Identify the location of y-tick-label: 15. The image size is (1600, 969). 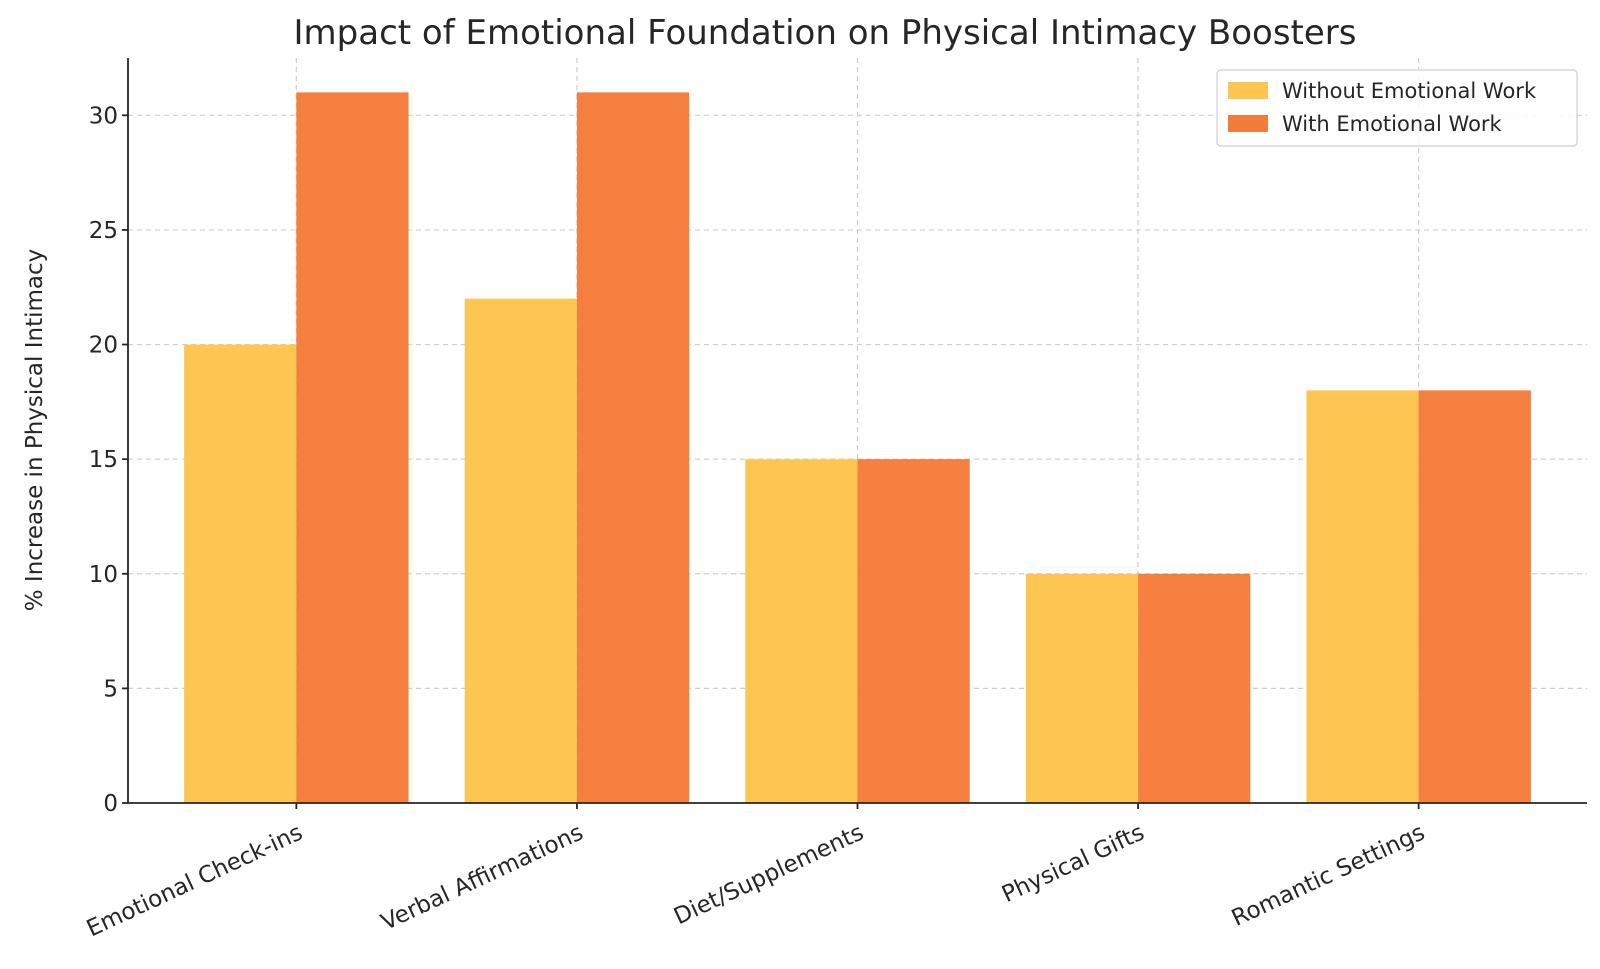
(103, 460).